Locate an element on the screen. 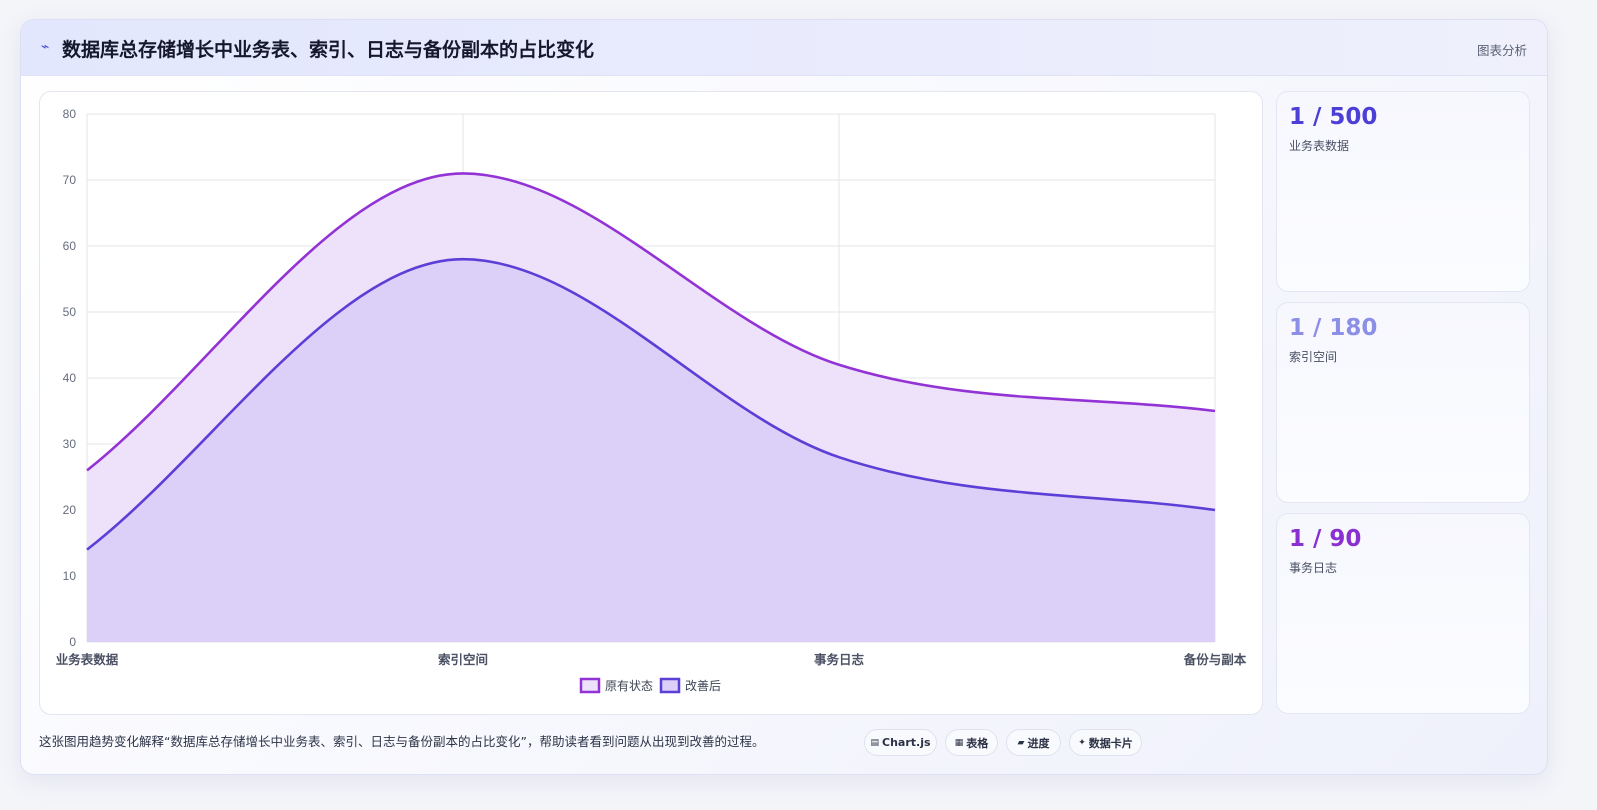  y-tick-label: 50 is located at coordinates (70, 312).